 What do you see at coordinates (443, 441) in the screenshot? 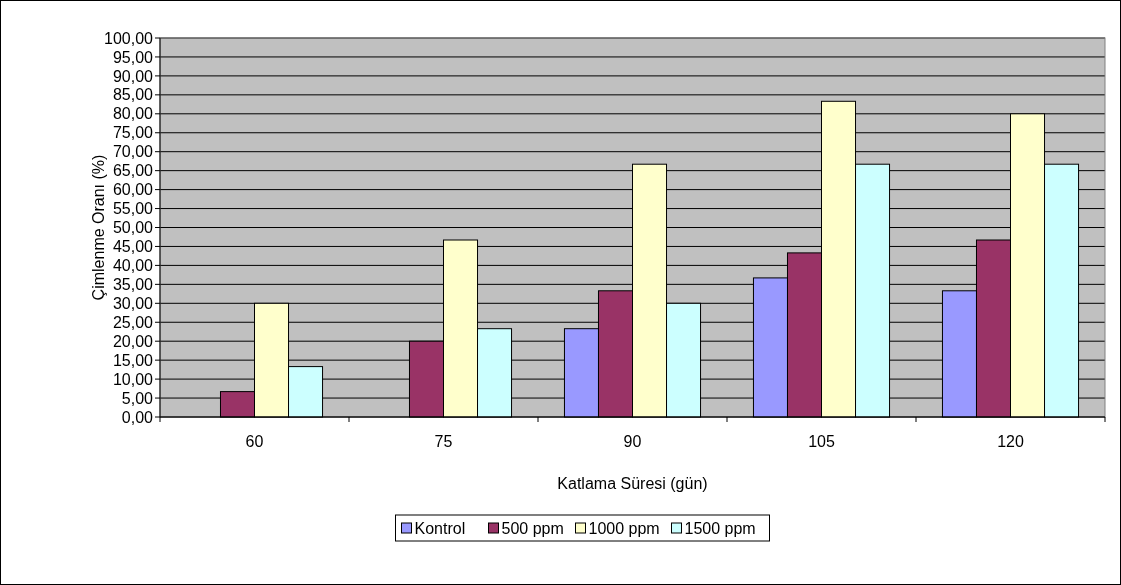
I see `x-tick-label: 75` at bounding box center [443, 441].